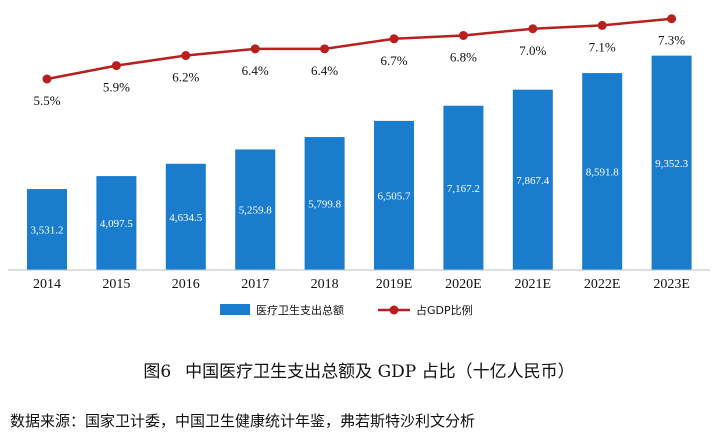 The image size is (718, 441). Describe the element at coordinates (47, 284) in the screenshot. I see `x-tick-label: 2014` at that location.